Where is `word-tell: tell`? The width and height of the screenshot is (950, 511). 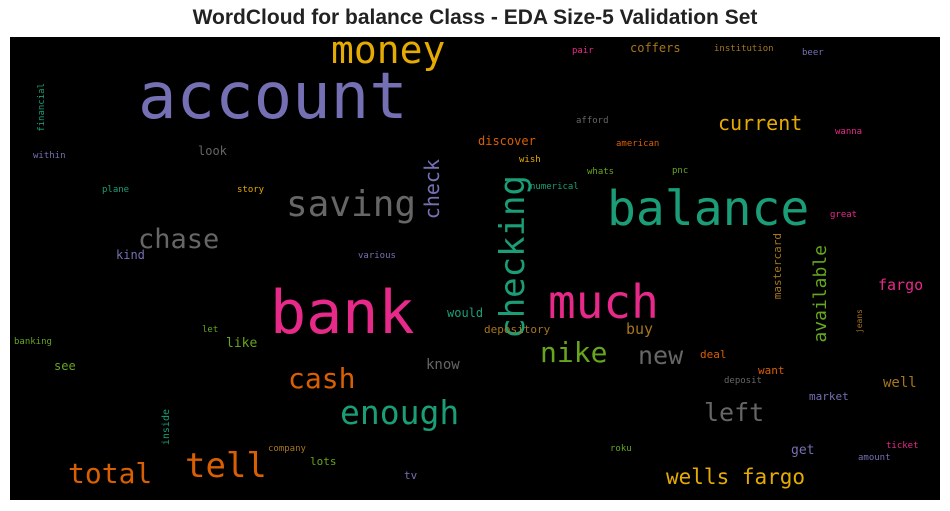 word-tell: tell is located at coordinates (226, 466).